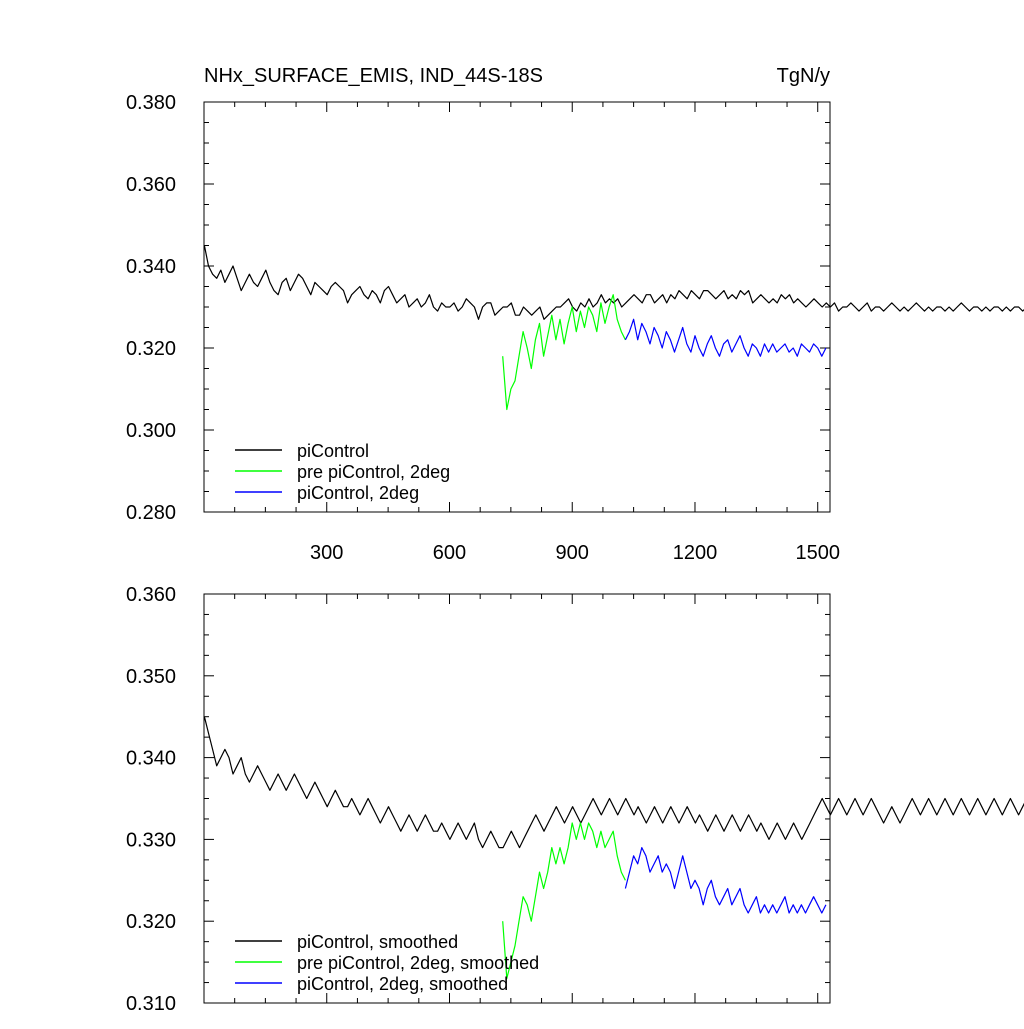 This screenshot has width=1024, height=1029. What do you see at coordinates (151, 185) in the screenshot?
I see `panel1-ytick-label: 0.360` at bounding box center [151, 185].